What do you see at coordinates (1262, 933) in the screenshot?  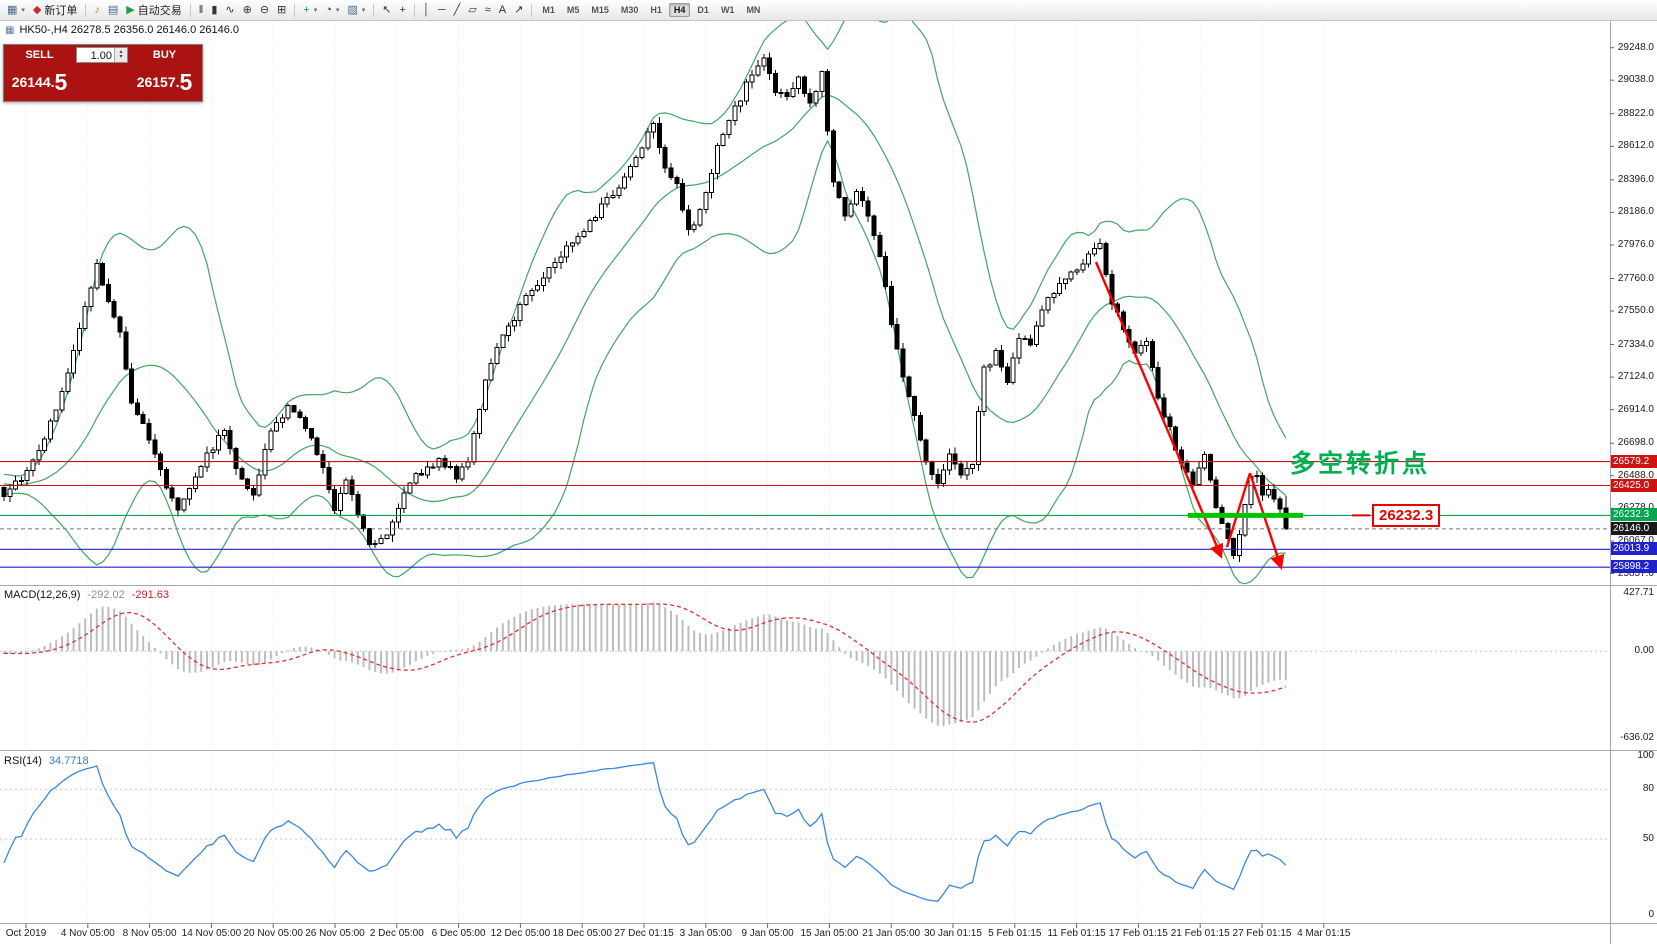 I see `time-axis-label: 27 Feb 01:15` at bounding box center [1262, 933].